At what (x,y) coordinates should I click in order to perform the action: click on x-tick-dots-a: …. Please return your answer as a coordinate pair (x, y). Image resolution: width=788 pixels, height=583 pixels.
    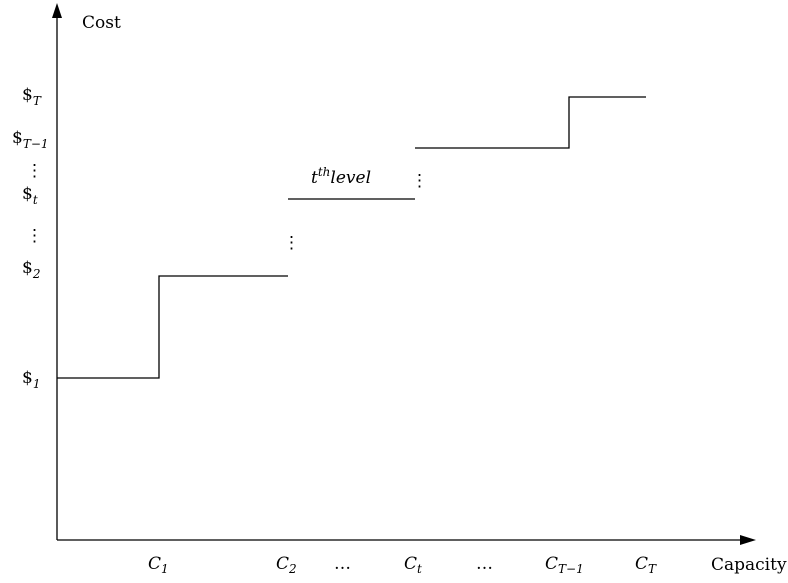
    Looking at the image, I should click on (342, 564).